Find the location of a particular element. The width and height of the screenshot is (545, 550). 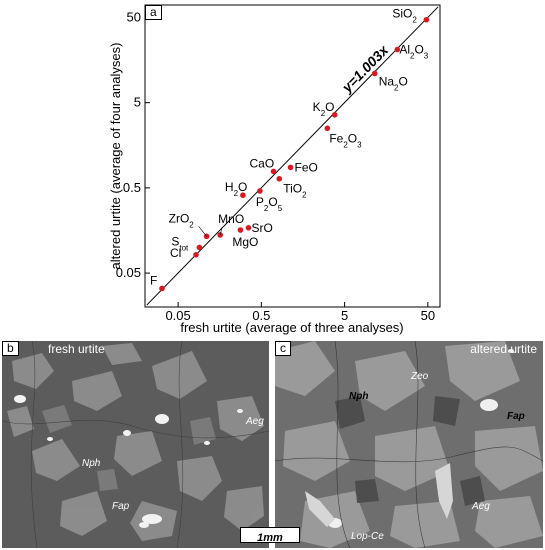

point-label-MnO: MnO is located at coordinates (231, 219).